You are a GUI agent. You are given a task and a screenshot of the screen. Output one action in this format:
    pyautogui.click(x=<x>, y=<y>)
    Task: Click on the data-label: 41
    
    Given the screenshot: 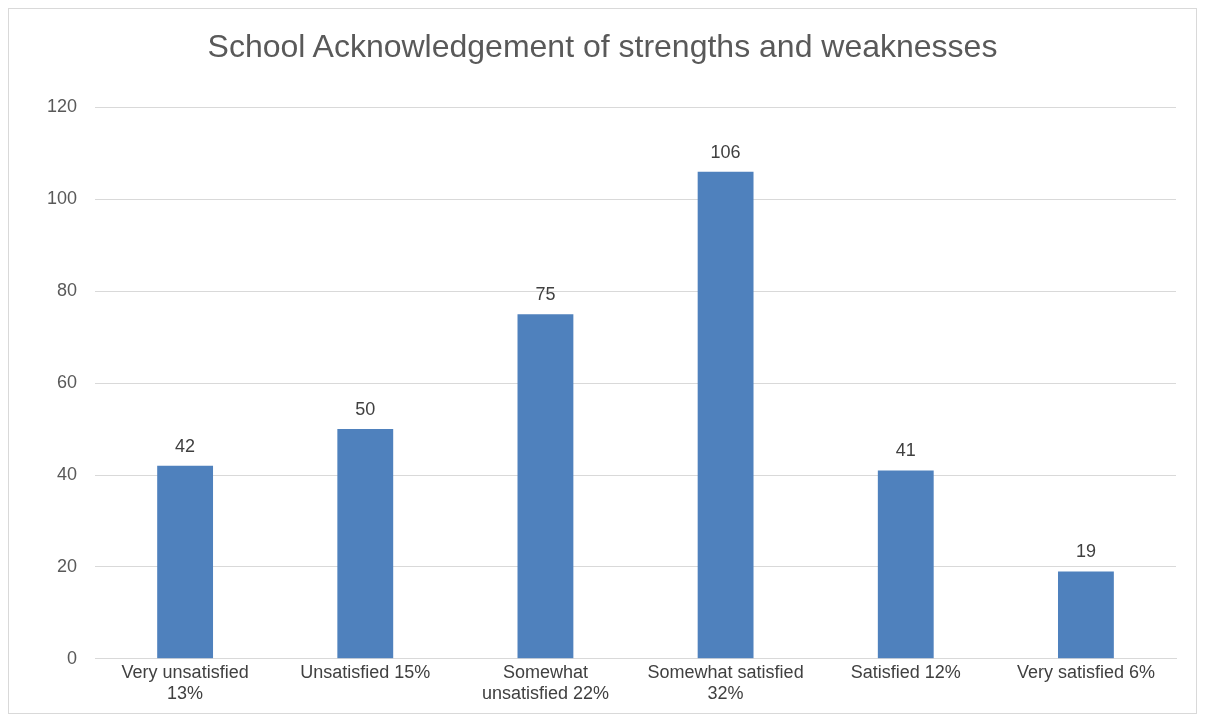 What is the action you would take?
    pyautogui.click(x=905, y=450)
    